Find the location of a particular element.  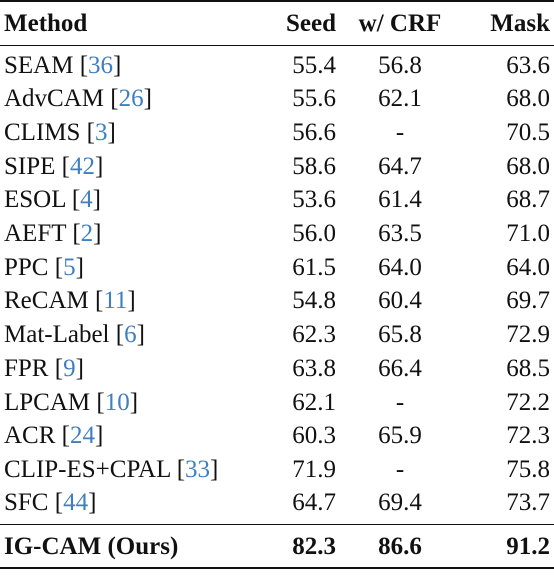

method-cell: FPR [9] is located at coordinates (44, 368).